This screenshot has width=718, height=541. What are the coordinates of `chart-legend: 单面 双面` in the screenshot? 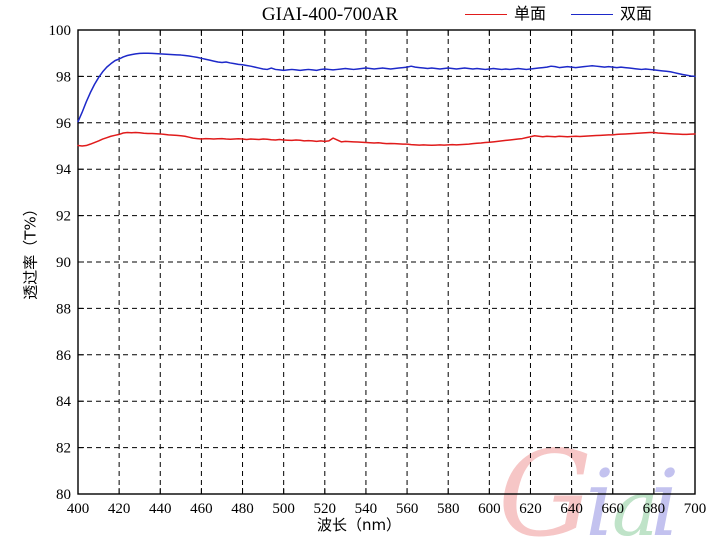 It's located at (566, 14).